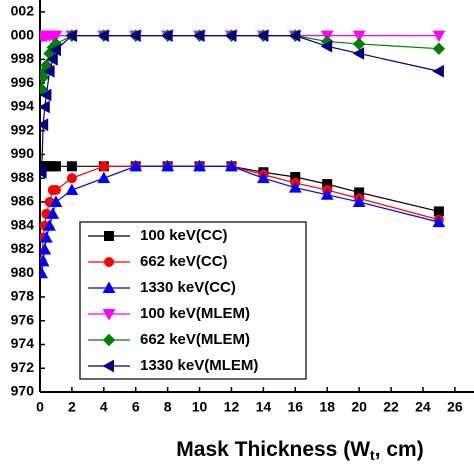 This screenshot has width=474, height=474. I want to click on legend-label: 662 keV(MLEM), so click(195, 339).